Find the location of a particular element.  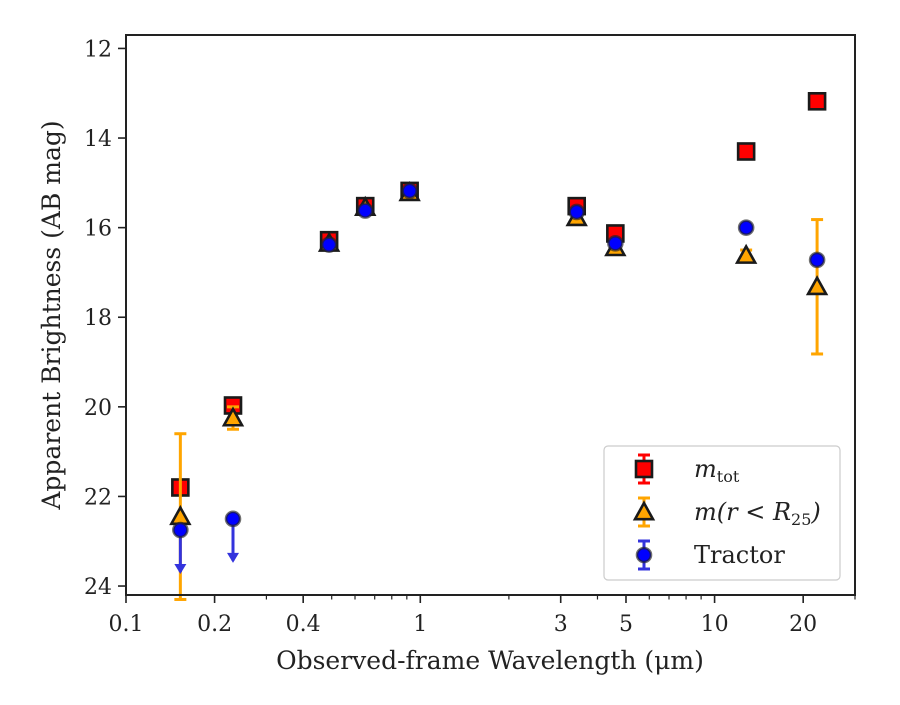

legend-marker-triangle is located at coordinates (644, 510).